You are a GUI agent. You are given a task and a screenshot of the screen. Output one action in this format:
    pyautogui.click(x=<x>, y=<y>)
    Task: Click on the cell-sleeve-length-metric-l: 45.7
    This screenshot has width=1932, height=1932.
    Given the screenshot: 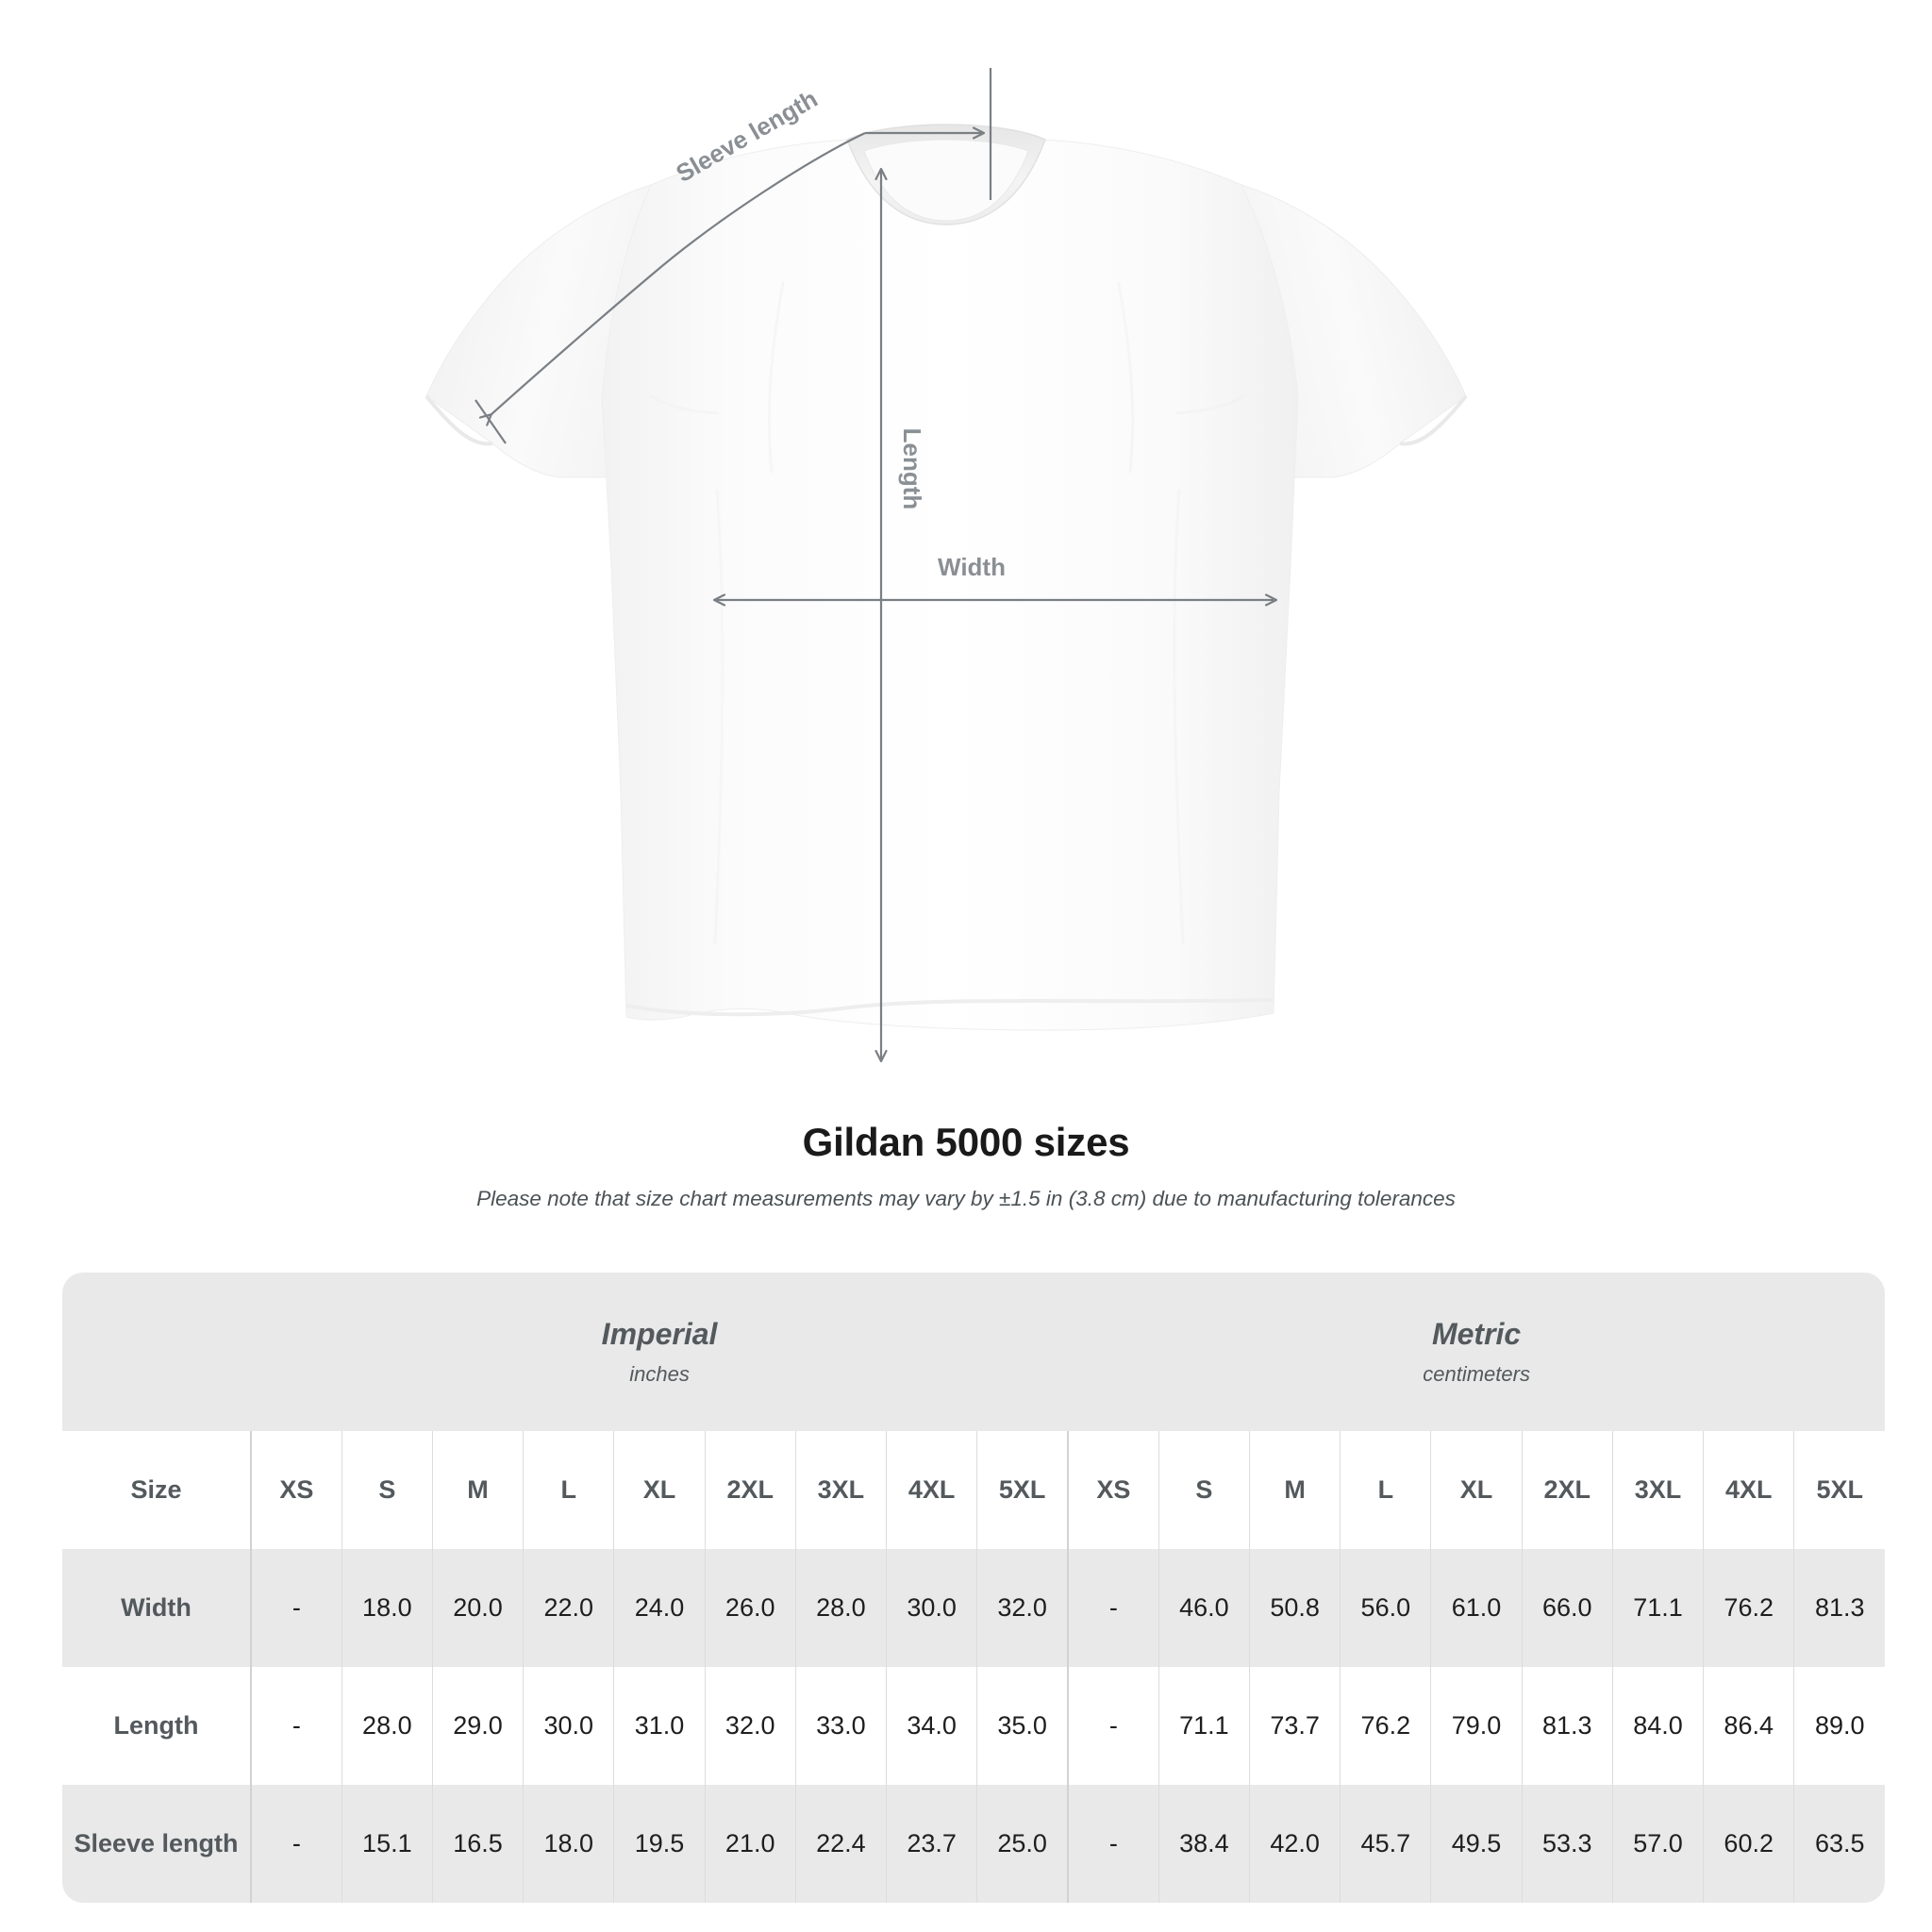 What is the action you would take?
    pyautogui.click(x=1385, y=1844)
    